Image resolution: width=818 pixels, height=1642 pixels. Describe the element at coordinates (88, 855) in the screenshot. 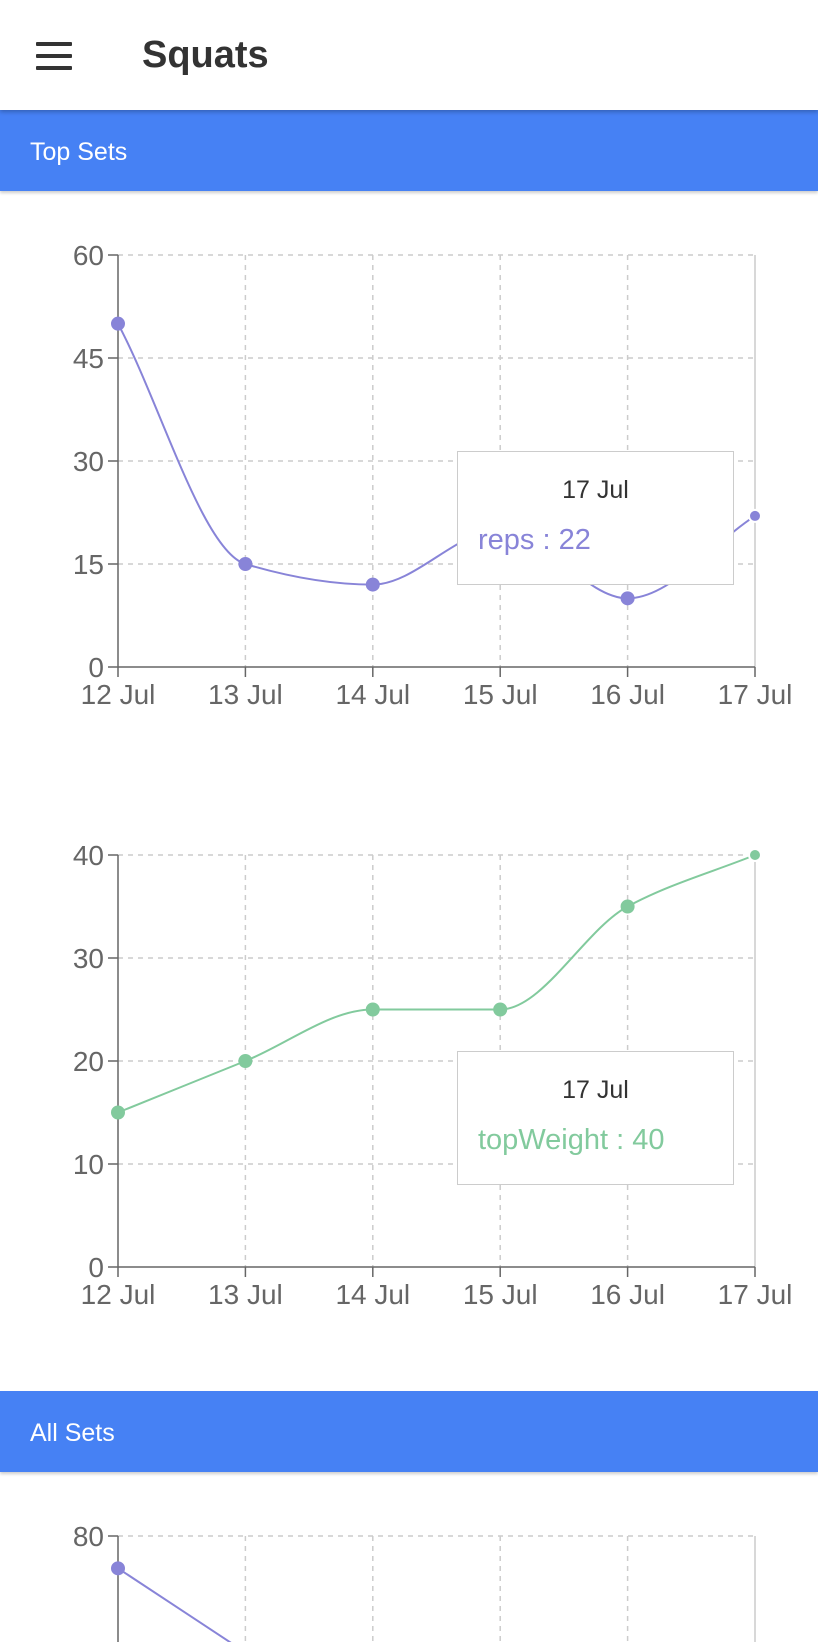

I see `y-tick-label: 40` at that location.